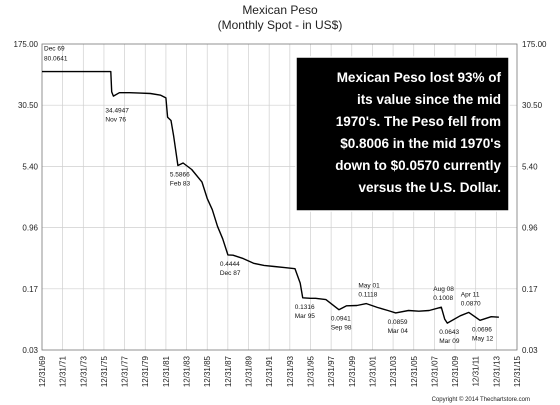 The image size is (560, 405). What do you see at coordinates (470, 294) in the screenshot?
I see `annotation-date: Apr 11` at bounding box center [470, 294].